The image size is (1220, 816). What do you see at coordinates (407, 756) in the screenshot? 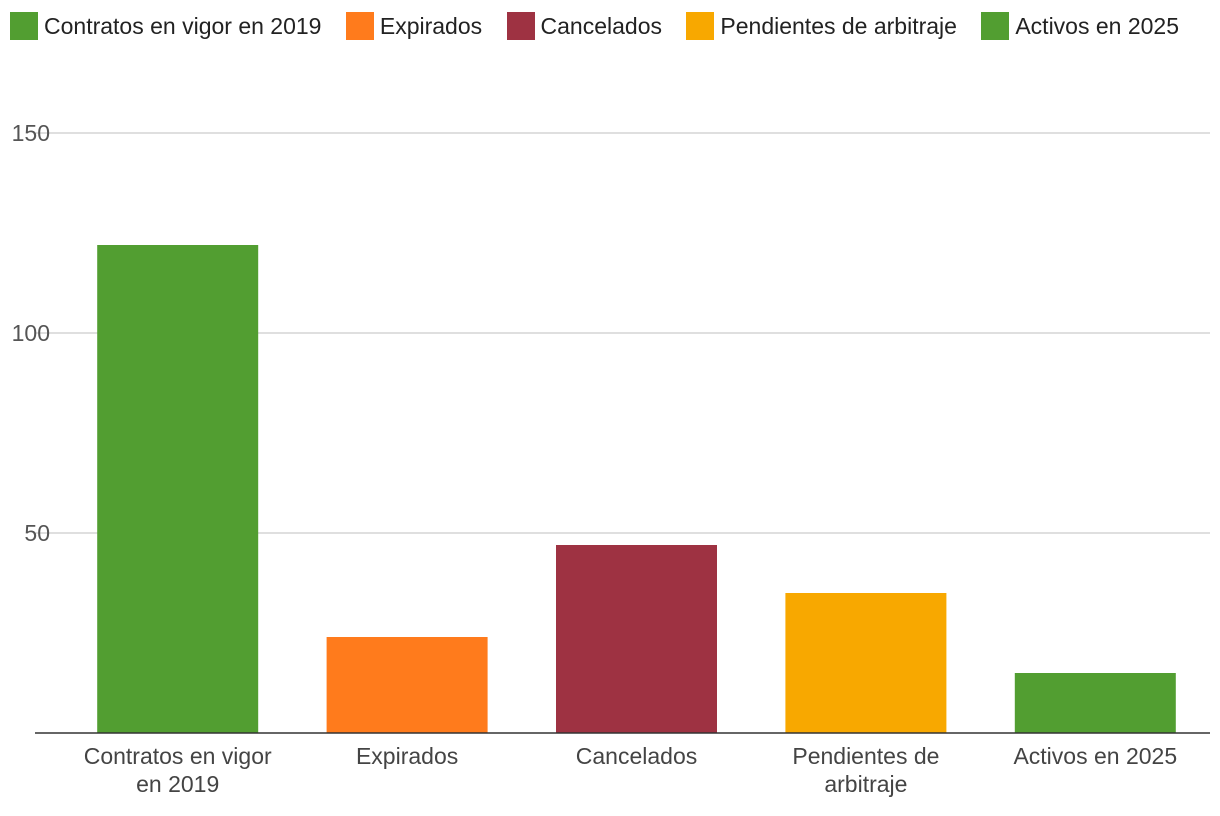
I see `x-tick-label: Expirados` at bounding box center [407, 756].